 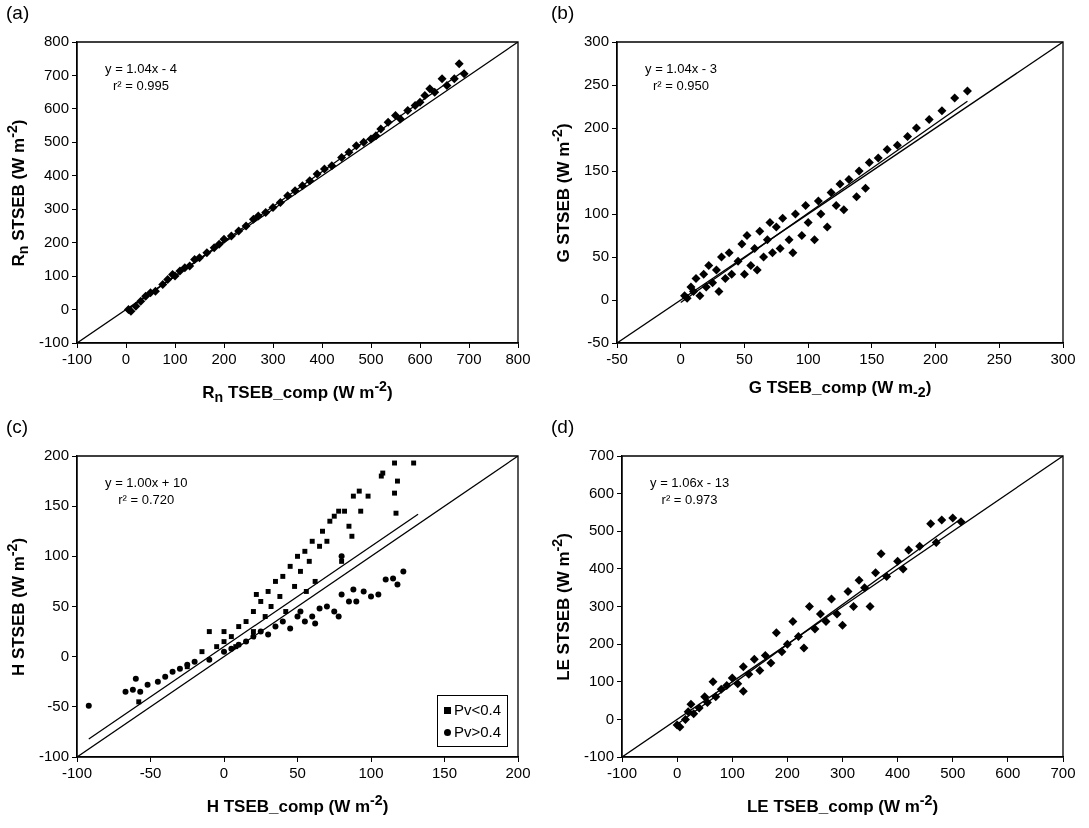 I want to click on x-axis-title: R$_{n}$ TSEB_comp (W m$^{-2}$), so click(x=297, y=392).